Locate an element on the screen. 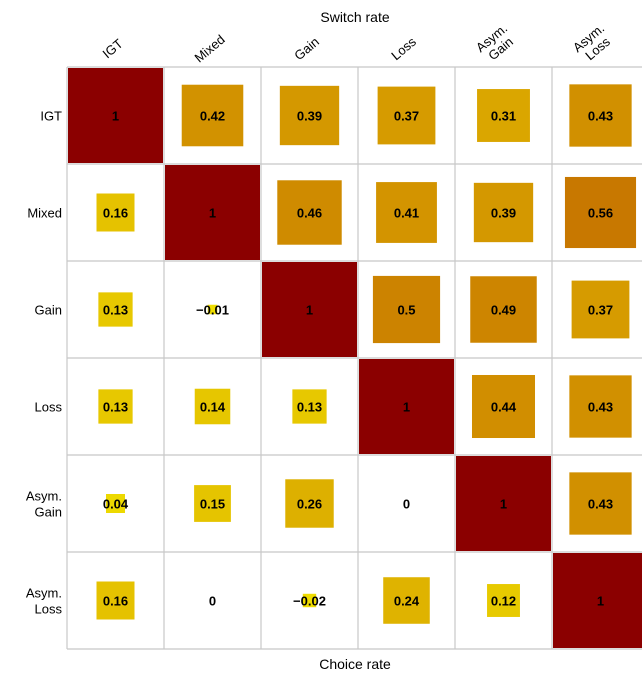  switch-rate-title: Switch rate is located at coordinates (354, 17).